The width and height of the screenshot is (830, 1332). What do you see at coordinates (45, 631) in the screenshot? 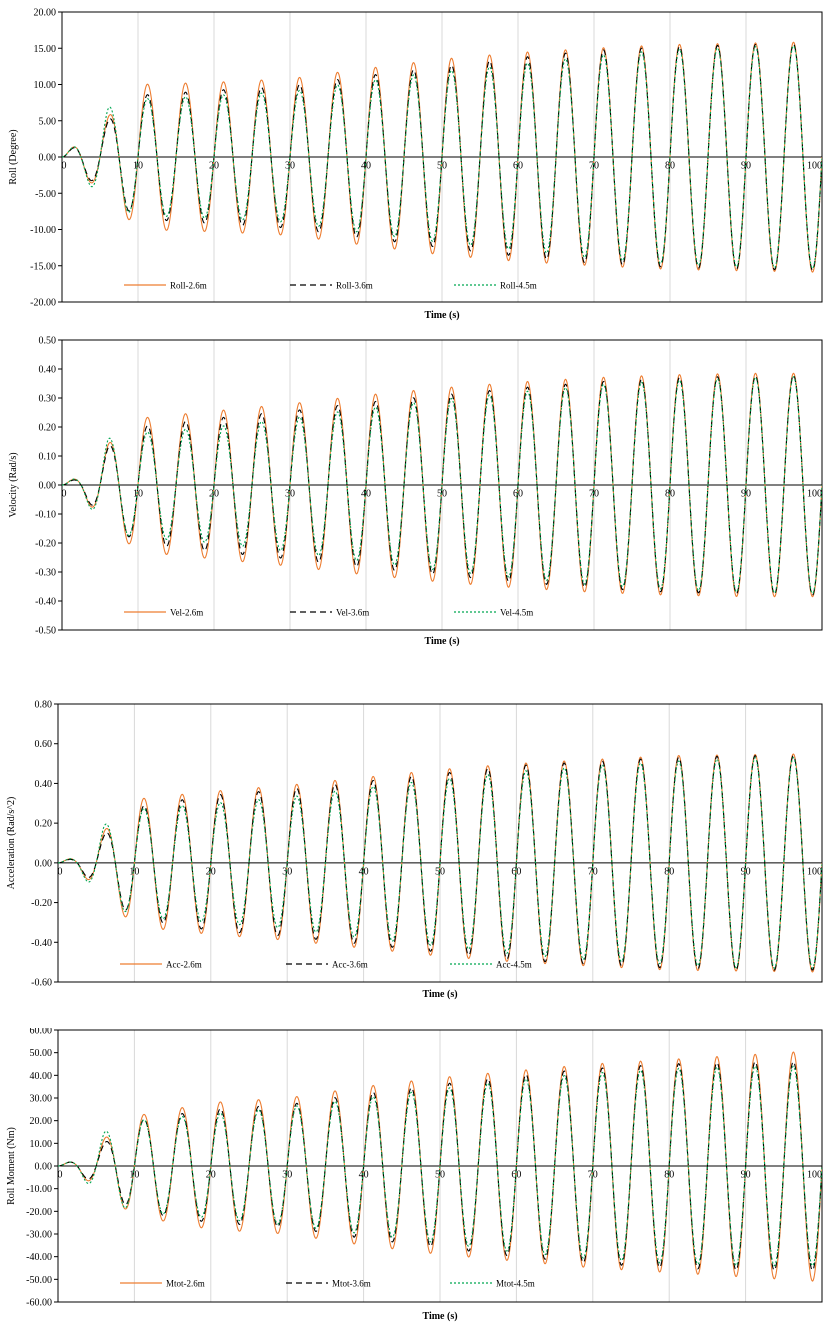
I see `y-tick-label: -0.50` at bounding box center [45, 631].